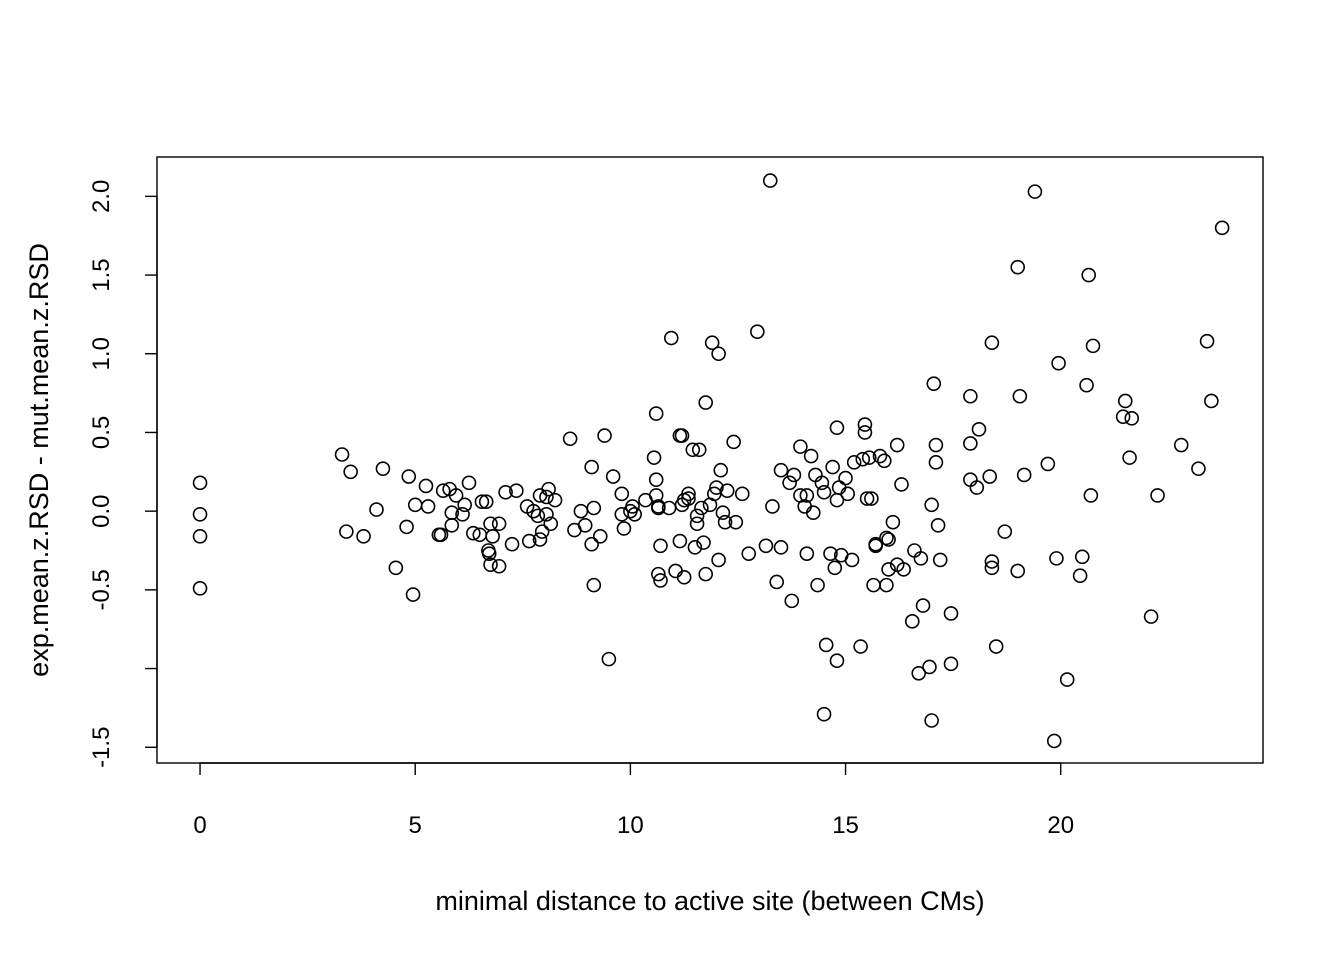  What do you see at coordinates (101, 353) in the screenshot?
I see `y-tick-label: 1.0` at bounding box center [101, 353].